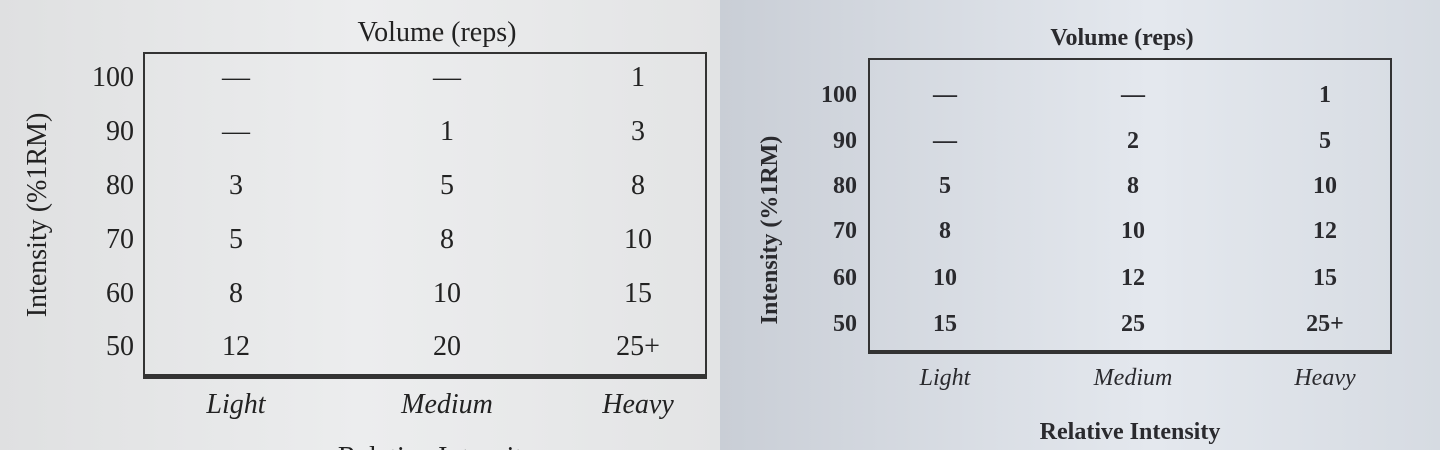 The image size is (1440, 450). What do you see at coordinates (1133, 324) in the screenshot?
I see `cell: 25` at bounding box center [1133, 324].